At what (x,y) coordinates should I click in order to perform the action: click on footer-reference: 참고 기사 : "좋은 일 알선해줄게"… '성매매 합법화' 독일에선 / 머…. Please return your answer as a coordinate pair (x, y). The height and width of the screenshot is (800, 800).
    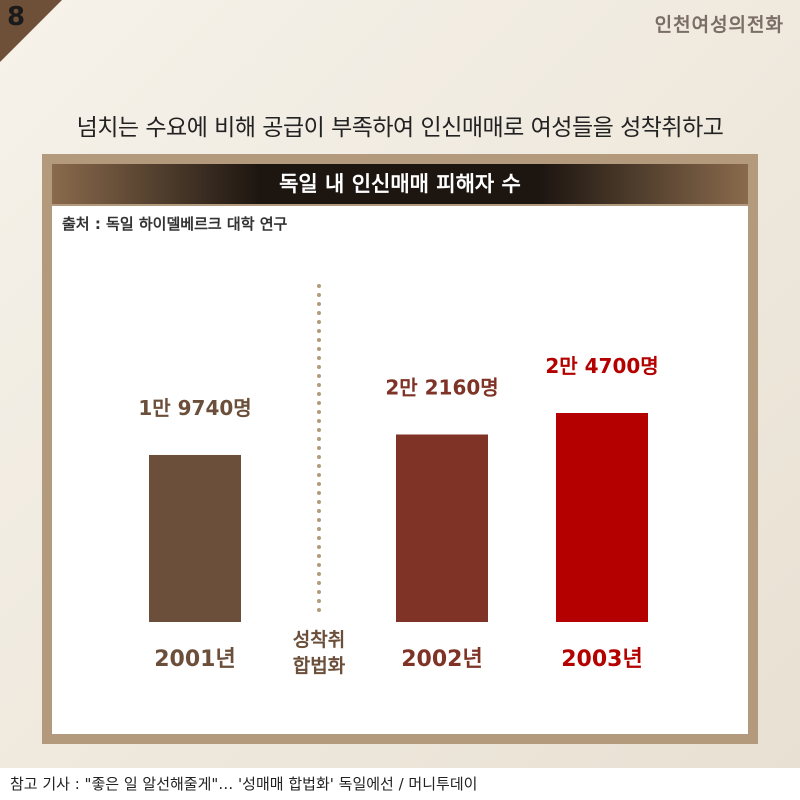
    Looking at the image, I should click on (400, 784).